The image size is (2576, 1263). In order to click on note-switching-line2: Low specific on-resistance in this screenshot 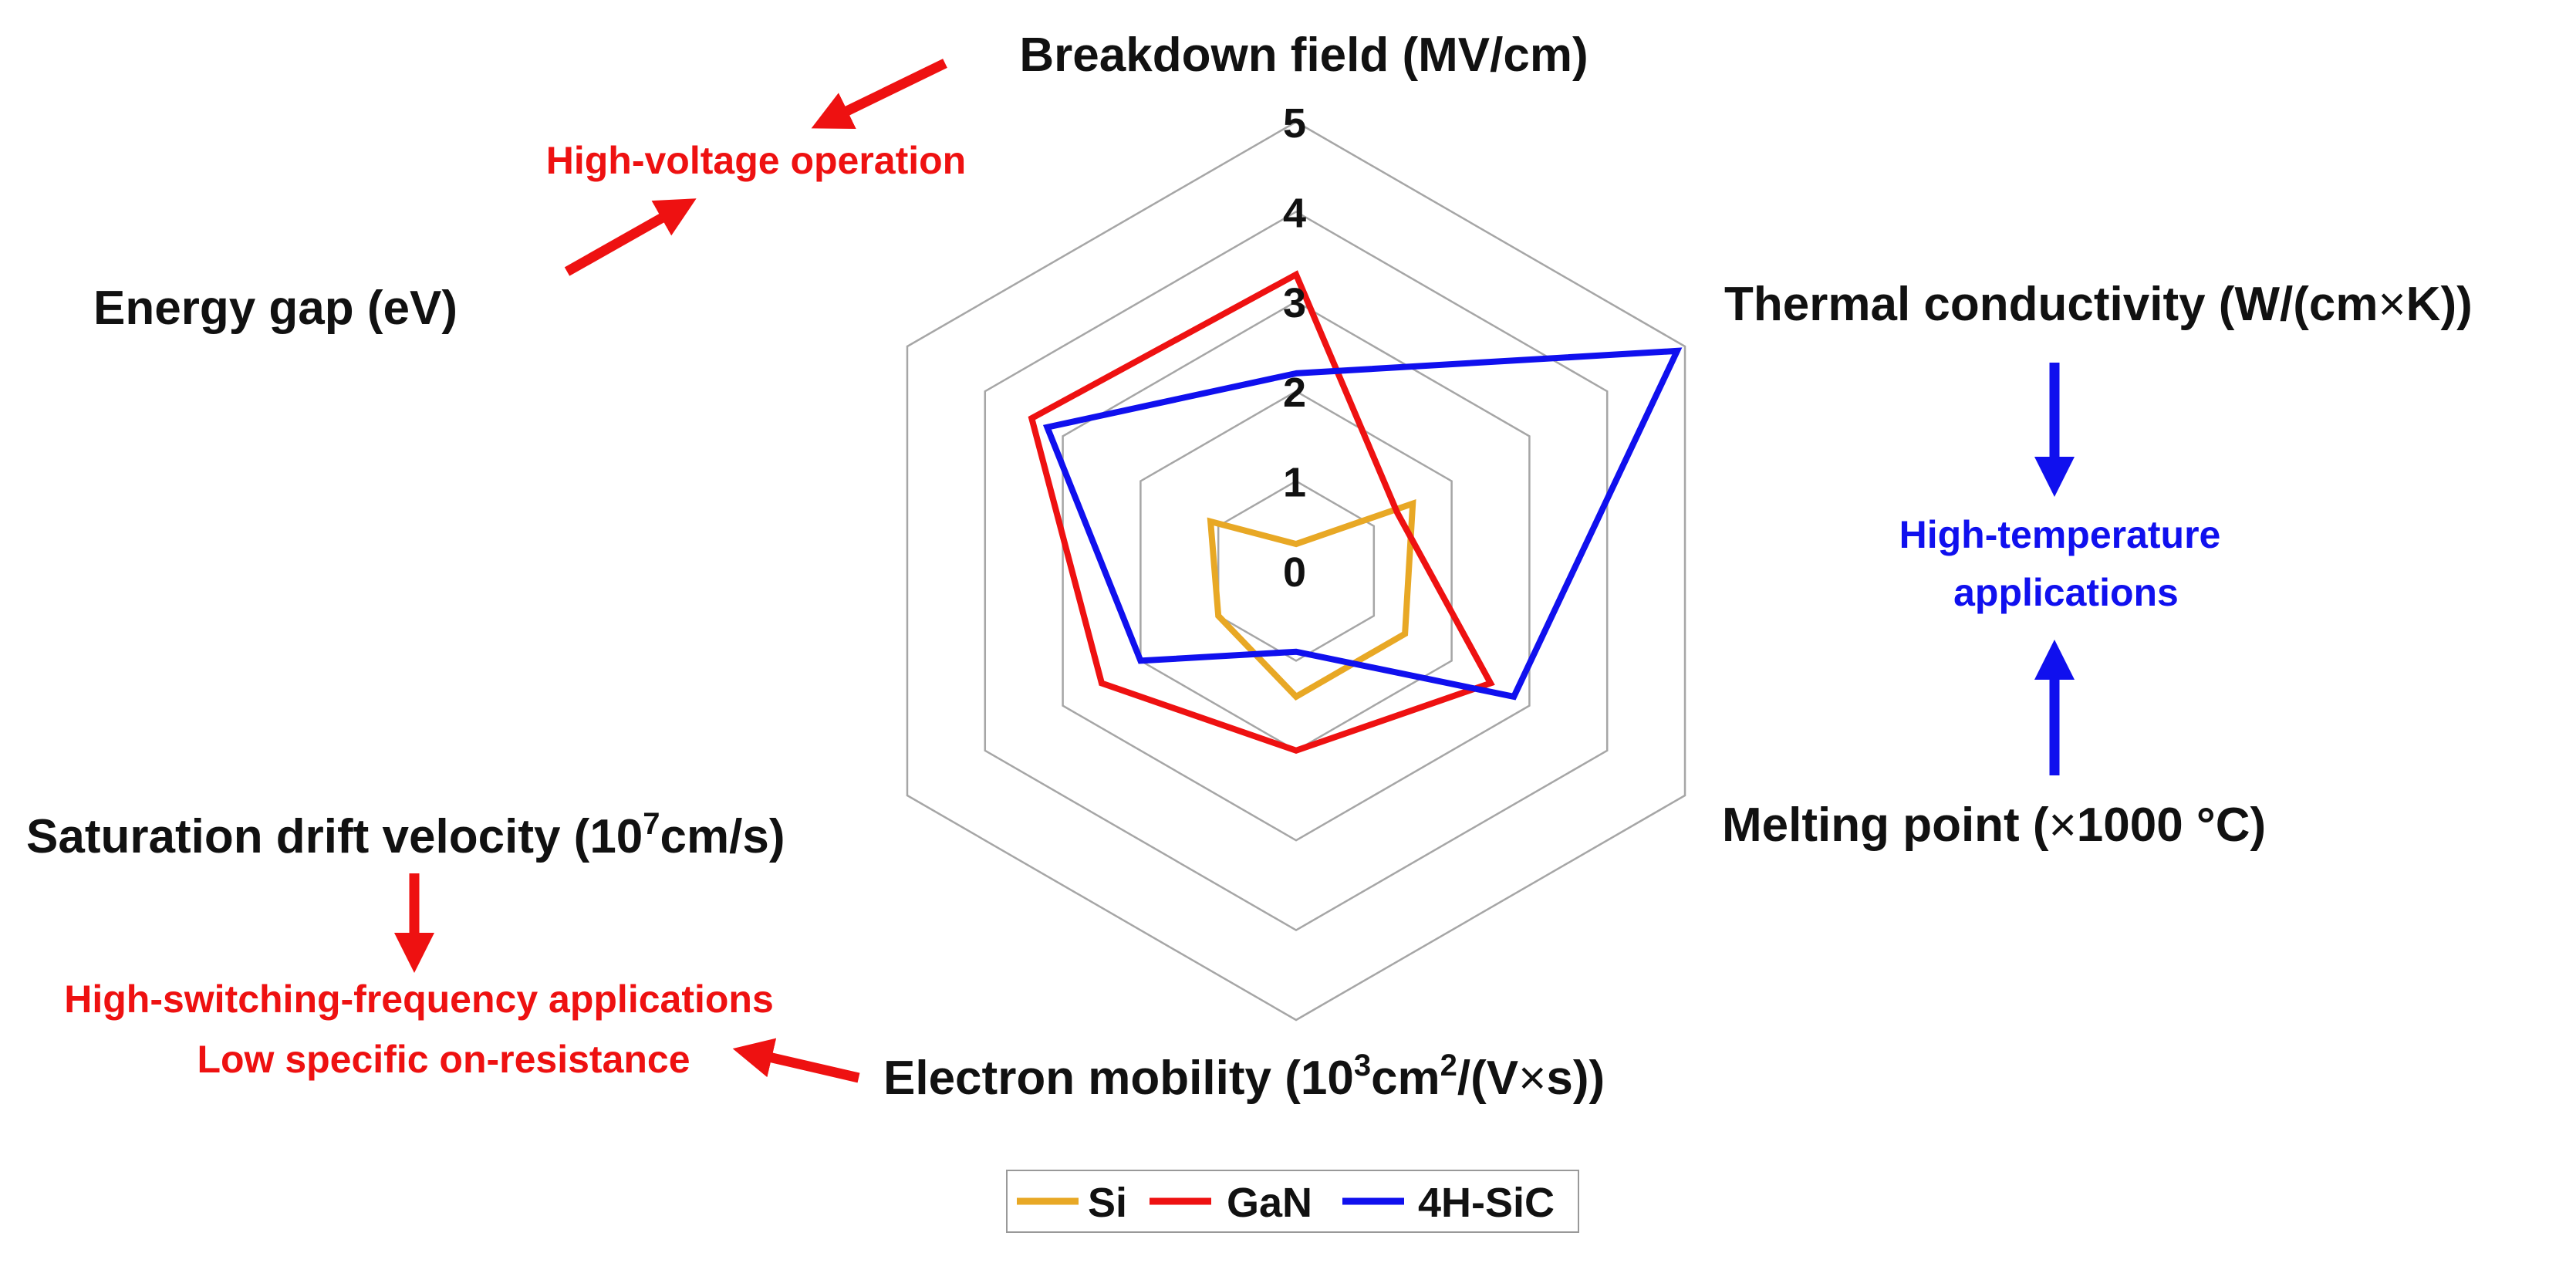, I will do `click(444, 1059)`.